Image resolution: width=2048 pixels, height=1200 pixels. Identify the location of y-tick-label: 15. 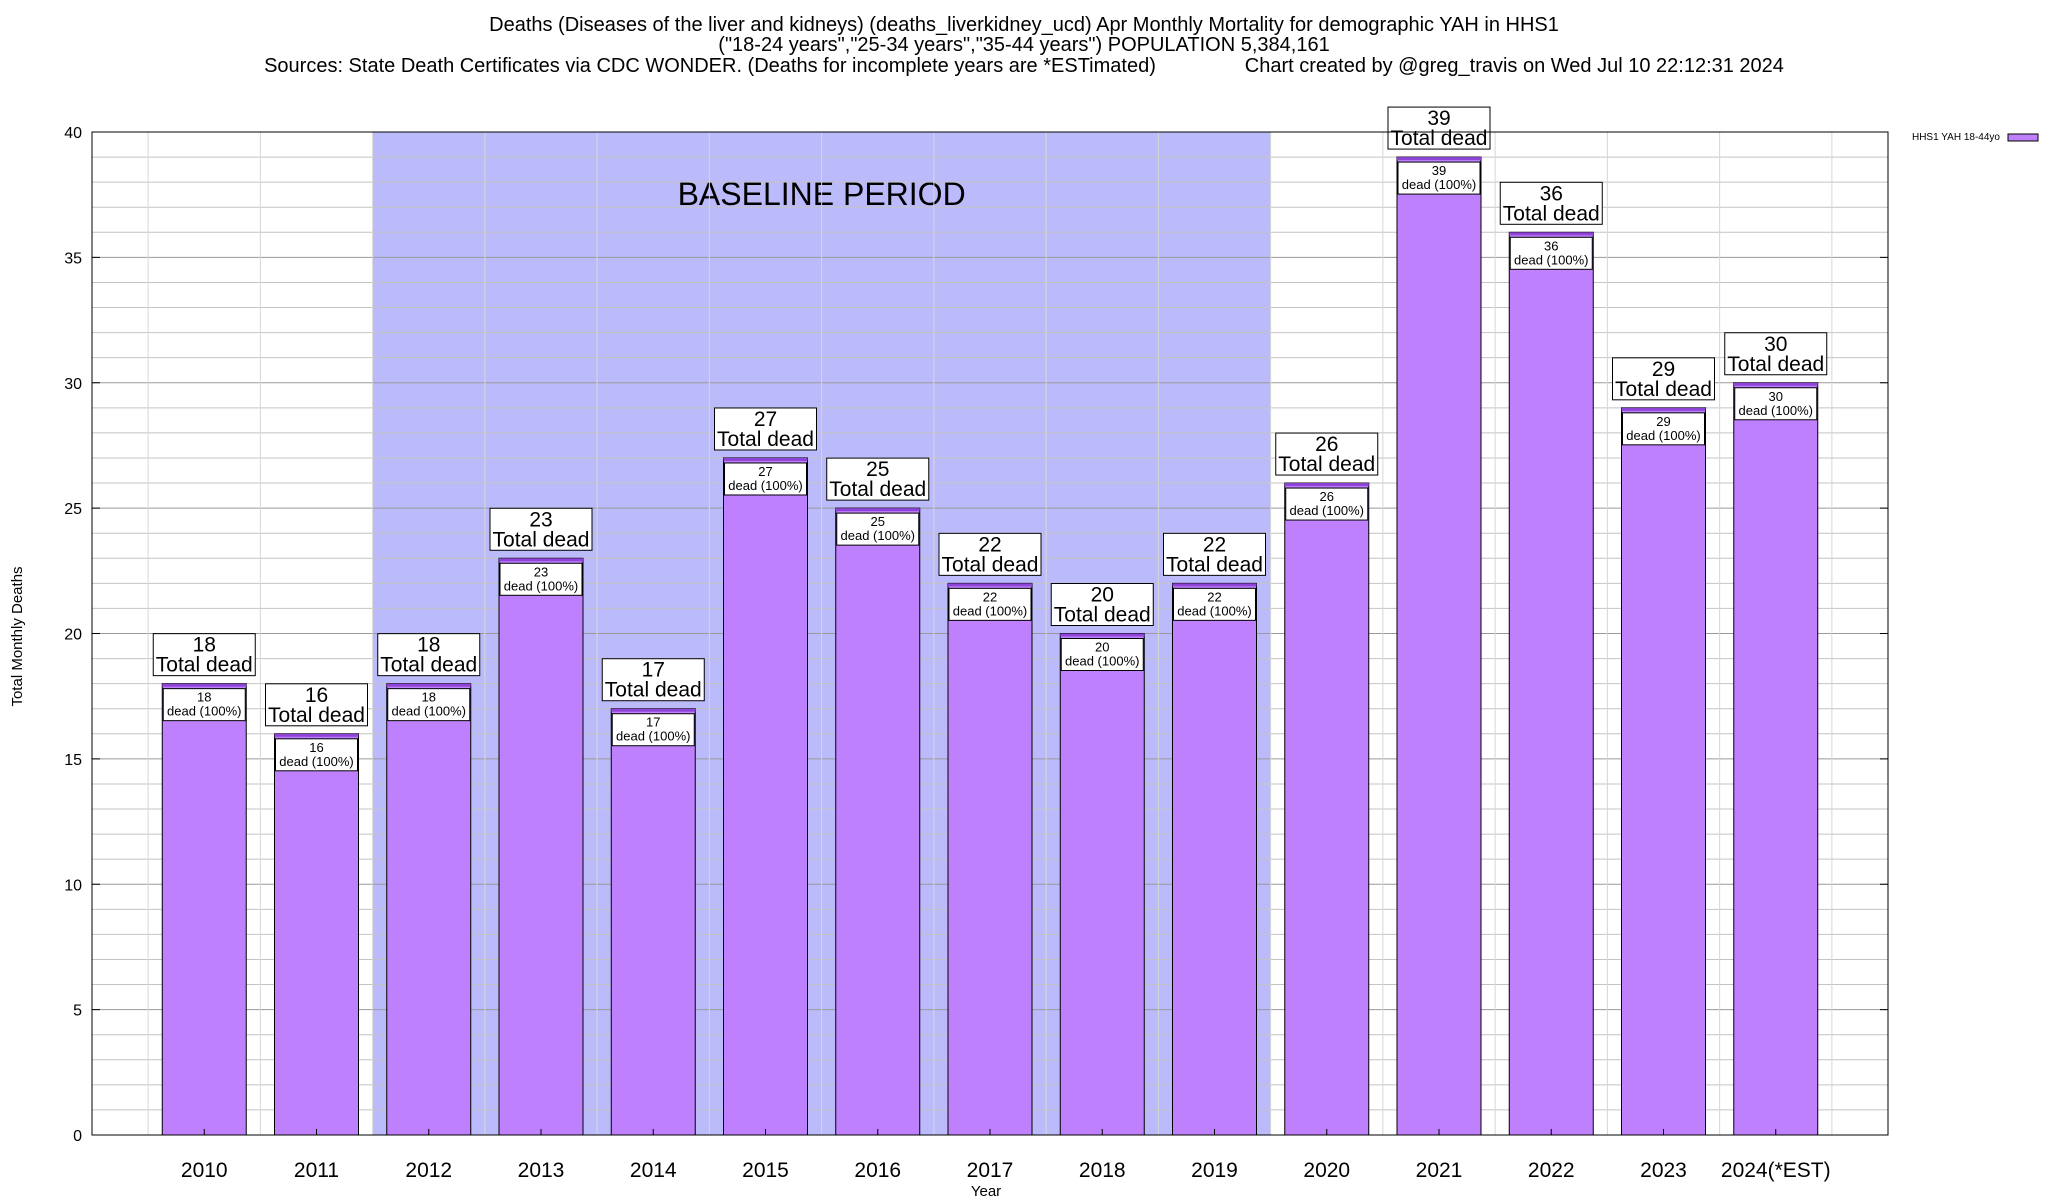
(73, 760).